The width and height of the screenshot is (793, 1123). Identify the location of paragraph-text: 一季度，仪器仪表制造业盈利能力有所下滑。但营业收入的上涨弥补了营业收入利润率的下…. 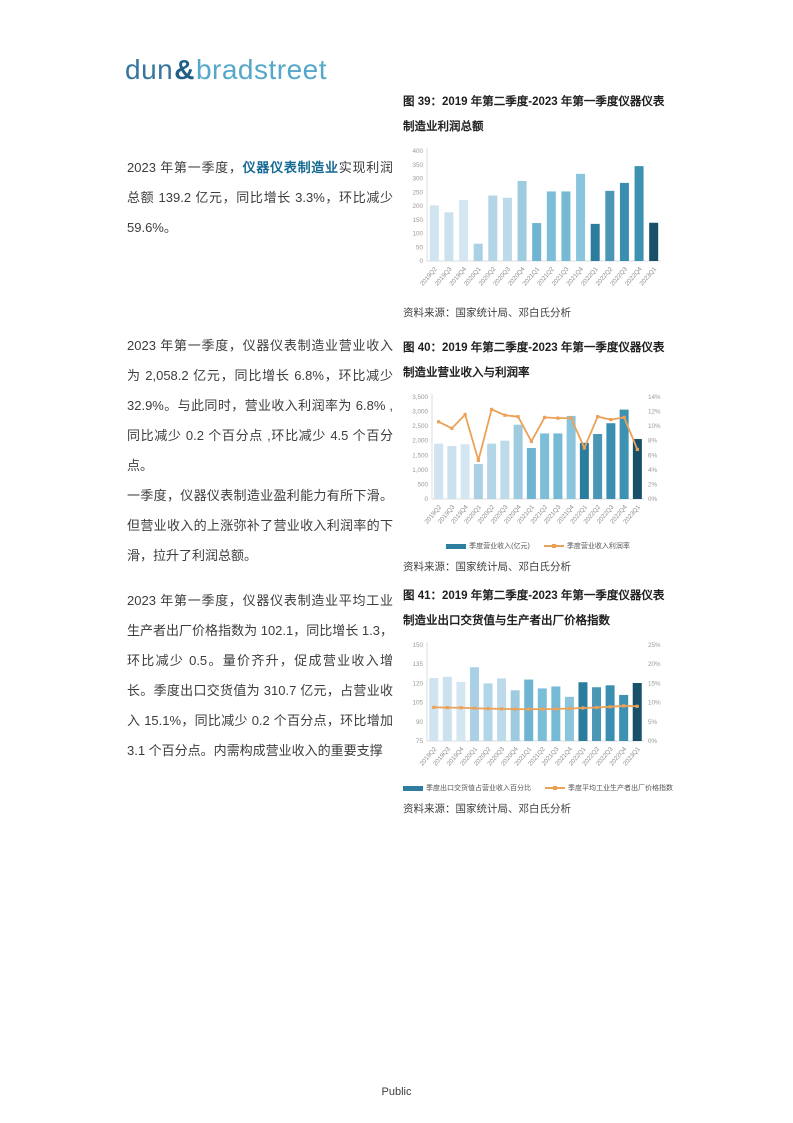
(260, 525).